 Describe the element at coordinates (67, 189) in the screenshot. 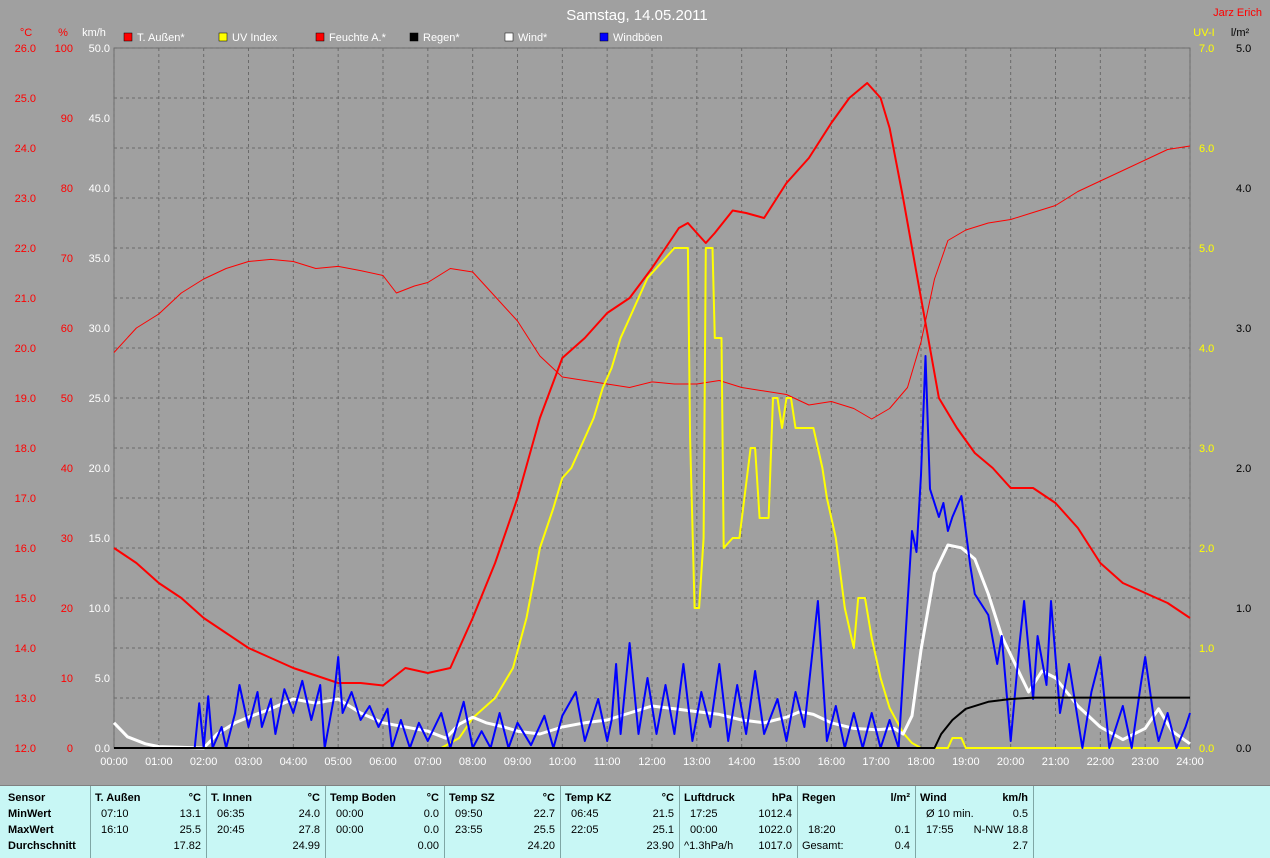

I see `humidity-tick-label: 80` at that location.